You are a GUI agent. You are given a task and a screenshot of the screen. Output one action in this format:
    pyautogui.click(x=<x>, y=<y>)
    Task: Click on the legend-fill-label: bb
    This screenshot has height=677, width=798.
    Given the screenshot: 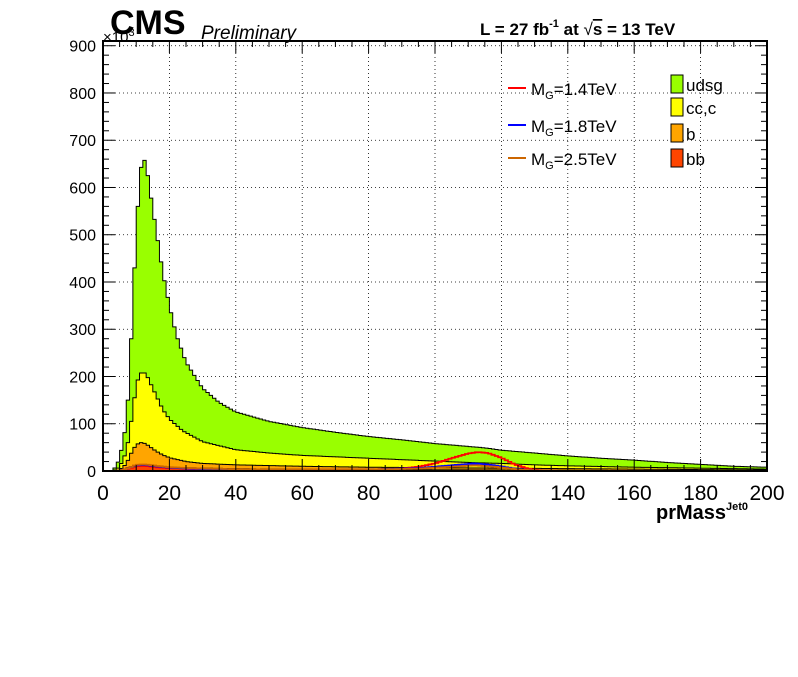 What is the action you would take?
    pyautogui.click(x=695, y=159)
    